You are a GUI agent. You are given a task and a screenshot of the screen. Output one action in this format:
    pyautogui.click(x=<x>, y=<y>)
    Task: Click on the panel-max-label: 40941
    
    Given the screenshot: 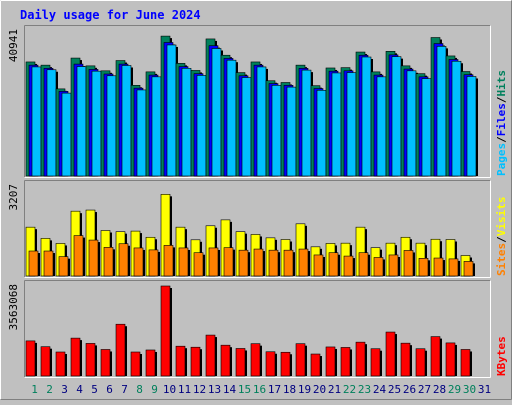 What is the action you would take?
    pyautogui.click(x=13, y=45)
    